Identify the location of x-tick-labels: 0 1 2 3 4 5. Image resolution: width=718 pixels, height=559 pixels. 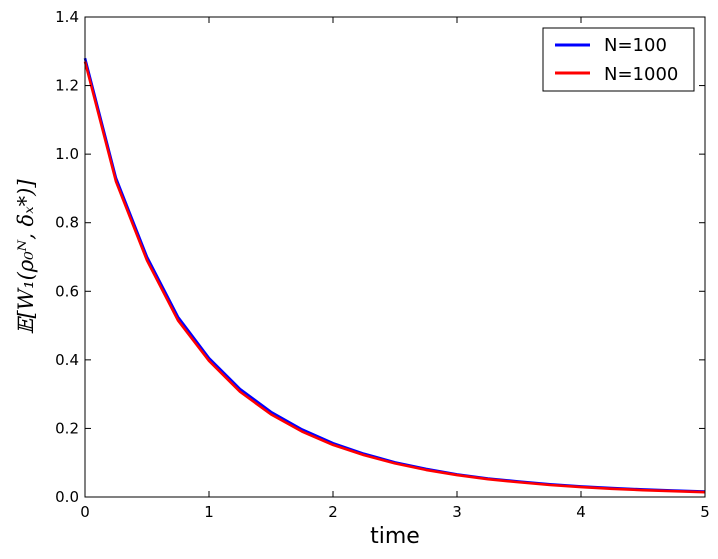
(395, 512).